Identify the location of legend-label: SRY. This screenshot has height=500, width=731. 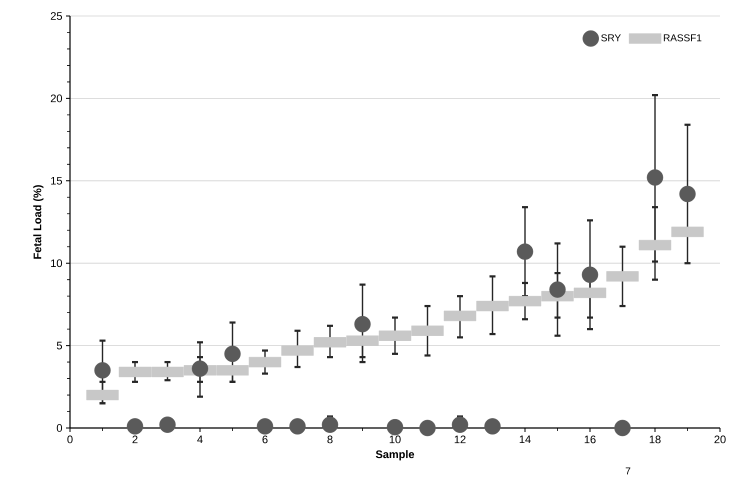
(611, 38).